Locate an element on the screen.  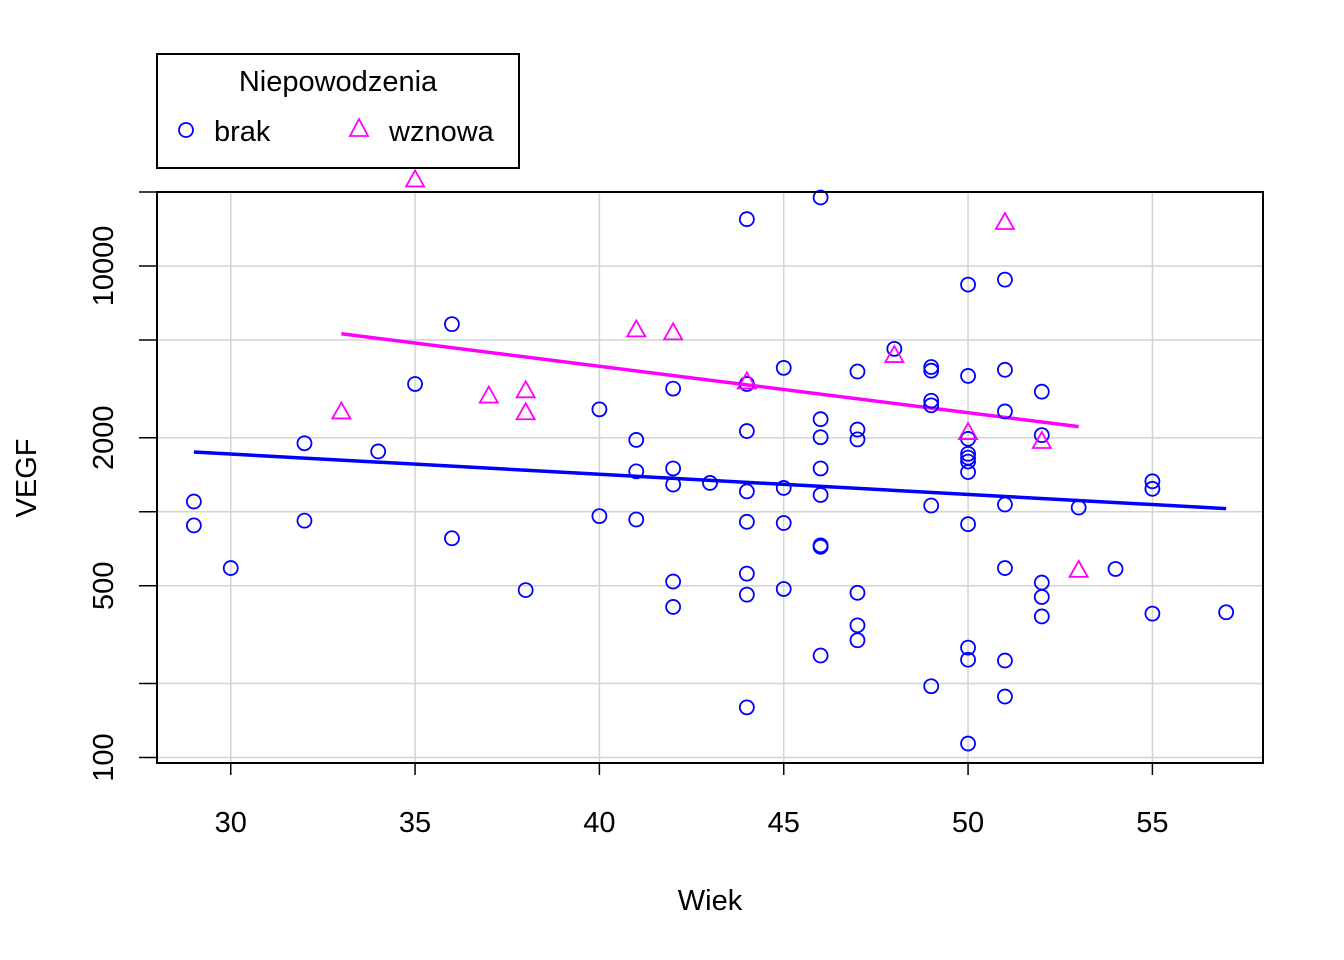
y-tick-label: 2000 is located at coordinates (104, 438).